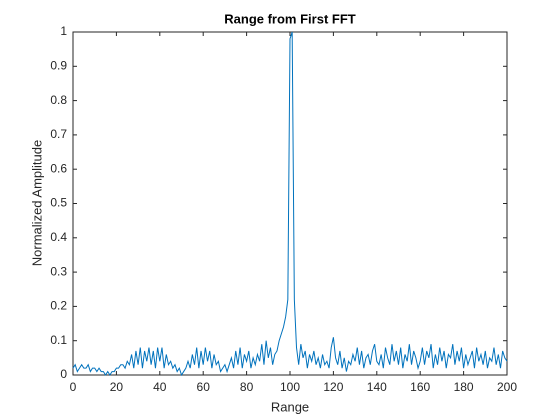 Image resolution: width=560 pixels, height=420 pixels. Describe the element at coordinates (58, 306) in the screenshot. I see `y-tick-label: 0.2` at that location.